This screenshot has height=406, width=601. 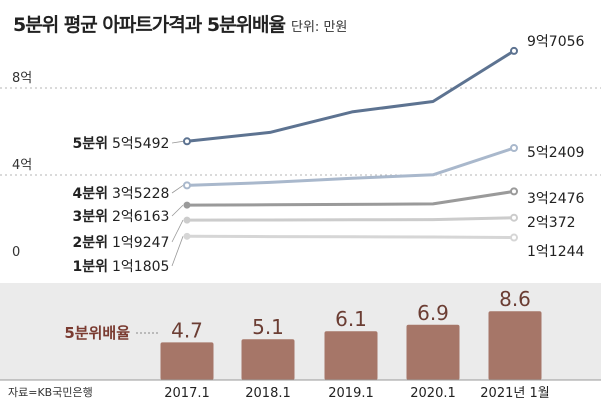 I want to click on series-start-value: 5억5492, so click(x=140, y=144).